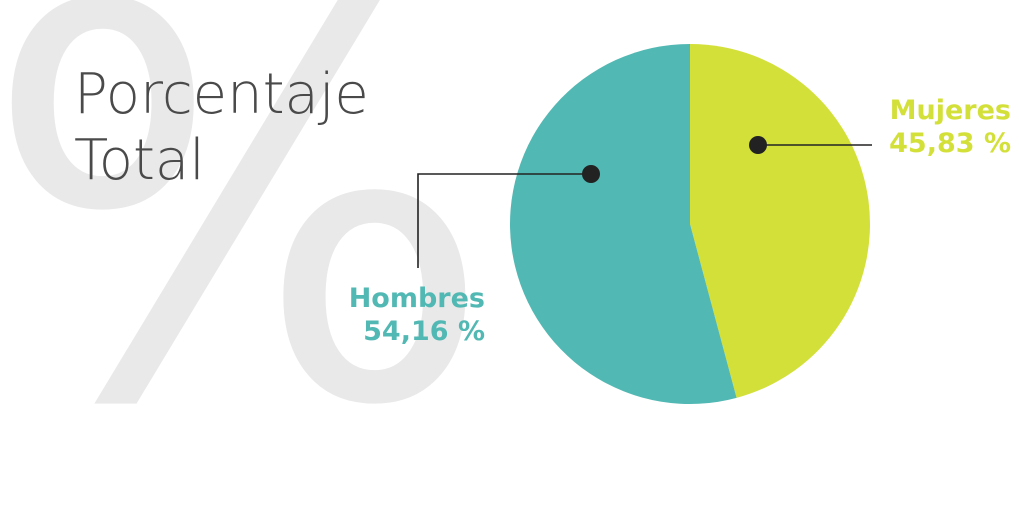 The image size is (1019, 524). Describe the element at coordinates (950, 143) in the screenshot. I see `slice-label-mujeres-value: 45,83 %` at that location.